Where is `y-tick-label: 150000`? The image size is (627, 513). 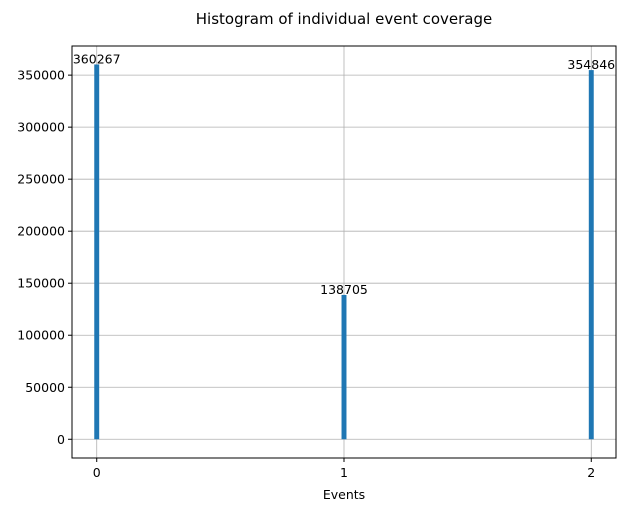 y-tick-label: 150000 is located at coordinates (41, 283).